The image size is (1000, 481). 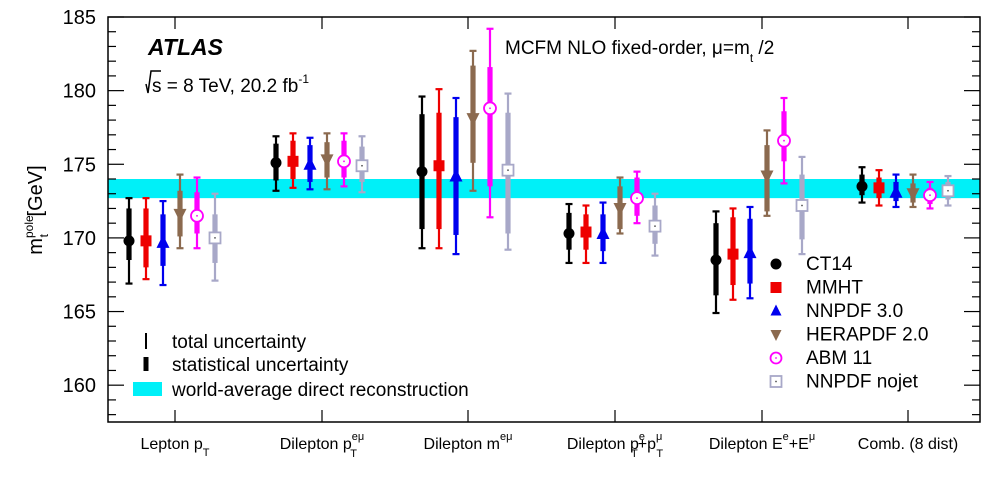 What do you see at coordinates (79, 202) in the screenshot?
I see `y-tick-labels: 160 165 170 175 180 185` at bounding box center [79, 202].